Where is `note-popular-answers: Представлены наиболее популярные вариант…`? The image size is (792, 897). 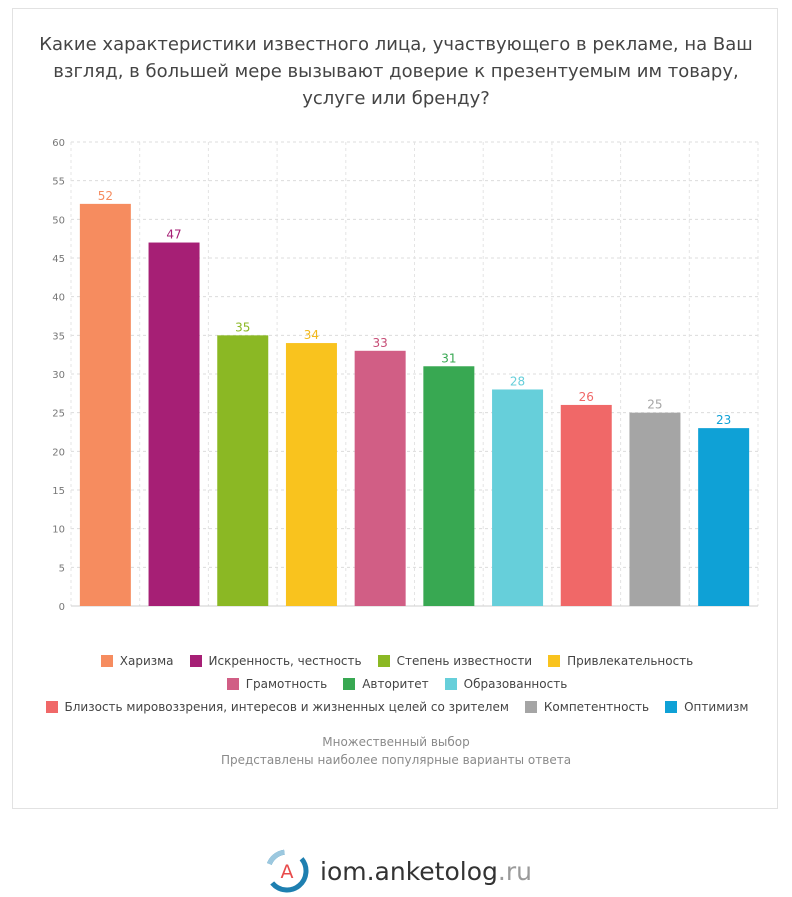
note-popular-answers: Представлены наиболее популярные вариант… is located at coordinates (396, 760).